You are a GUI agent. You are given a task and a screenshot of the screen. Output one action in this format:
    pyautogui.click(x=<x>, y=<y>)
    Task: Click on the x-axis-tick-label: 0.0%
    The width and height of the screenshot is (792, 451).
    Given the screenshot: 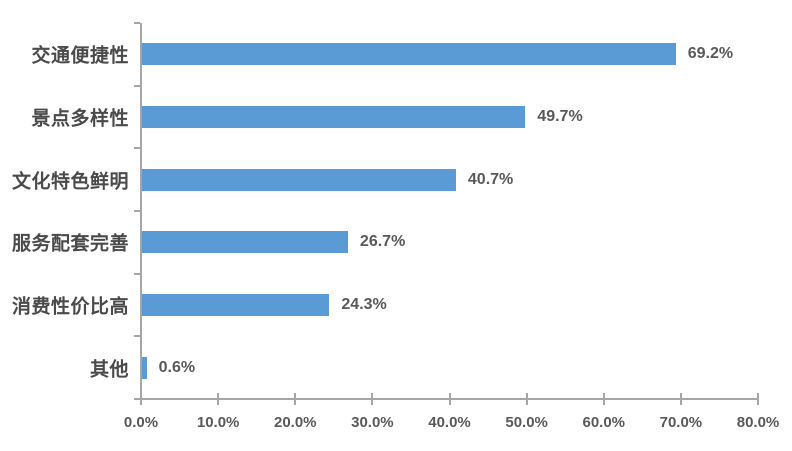 What is the action you would take?
    pyautogui.click(x=141, y=422)
    